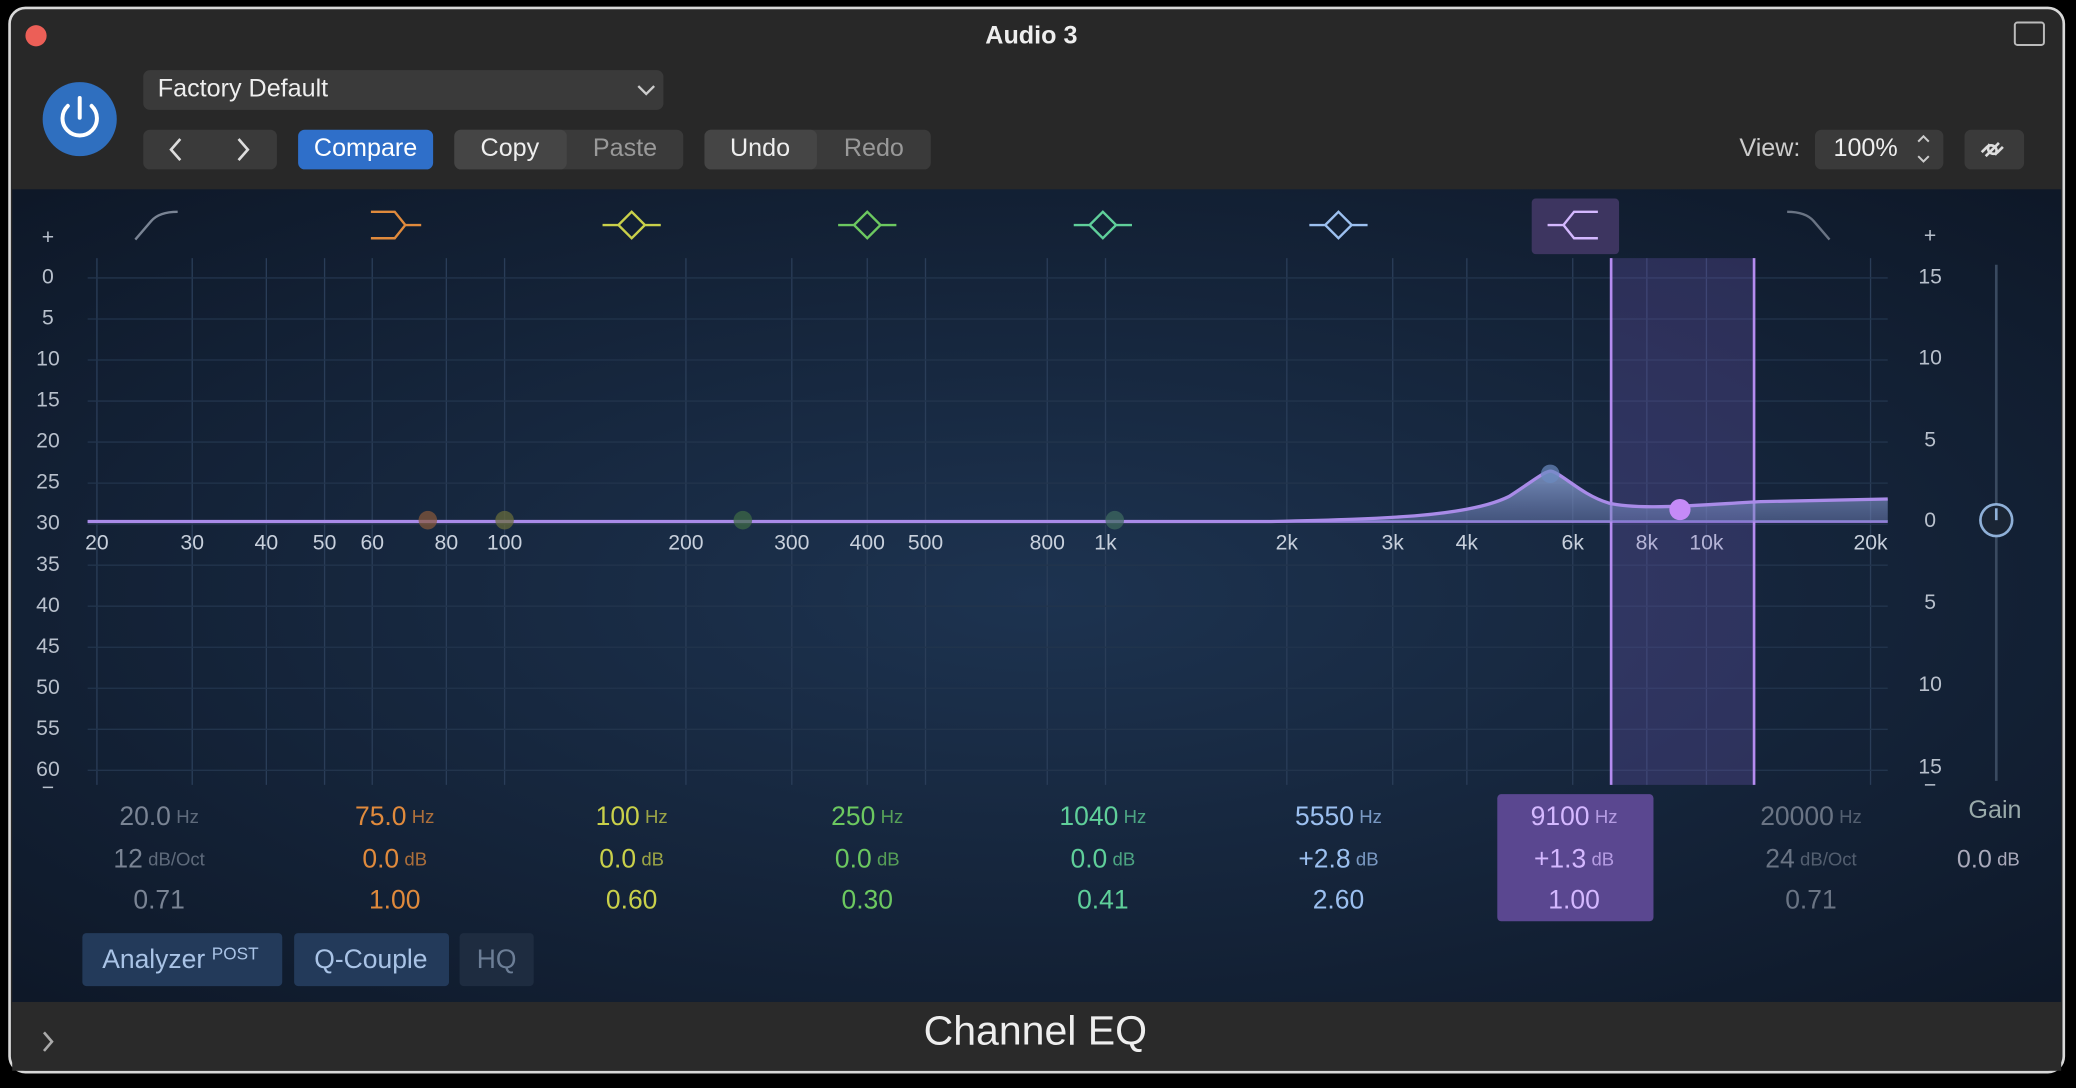 The width and height of the screenshot is (2076, 1088). I want to click on right-scale-label: 0, so click(1930, 520).